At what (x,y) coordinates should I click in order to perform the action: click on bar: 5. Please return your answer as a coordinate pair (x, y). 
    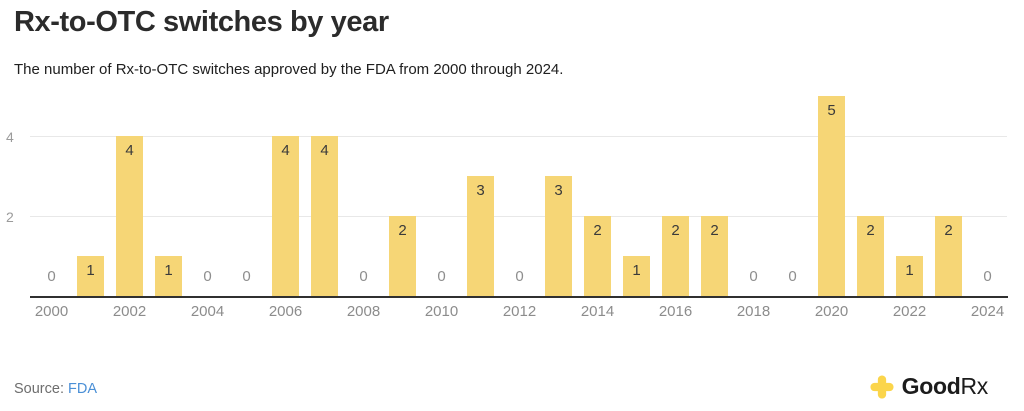
    Looking at the image, I should click on (831, 196).